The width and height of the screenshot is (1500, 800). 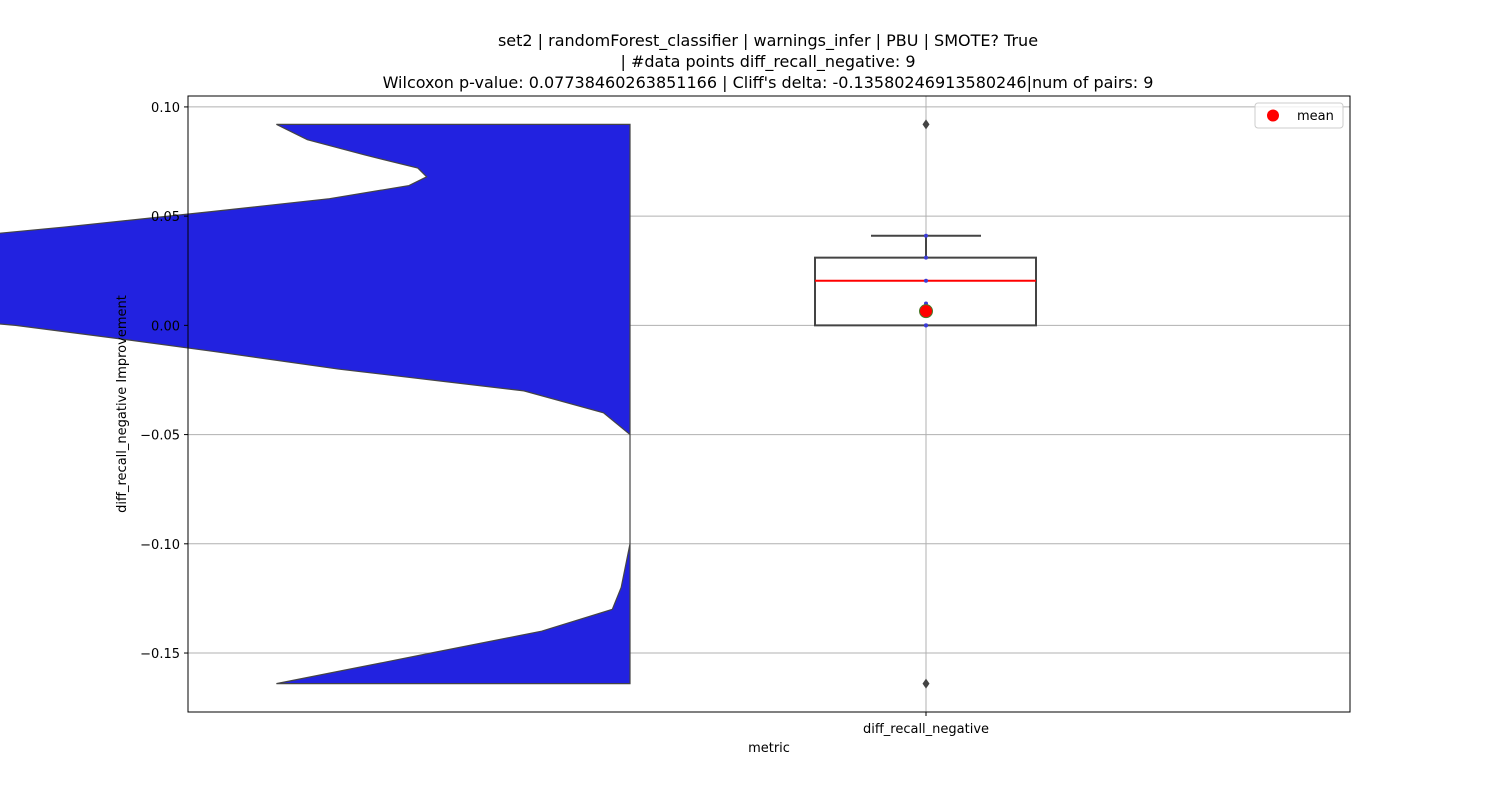 I want to click on y-tick-label: 0.10, so click(x=165, y=108).